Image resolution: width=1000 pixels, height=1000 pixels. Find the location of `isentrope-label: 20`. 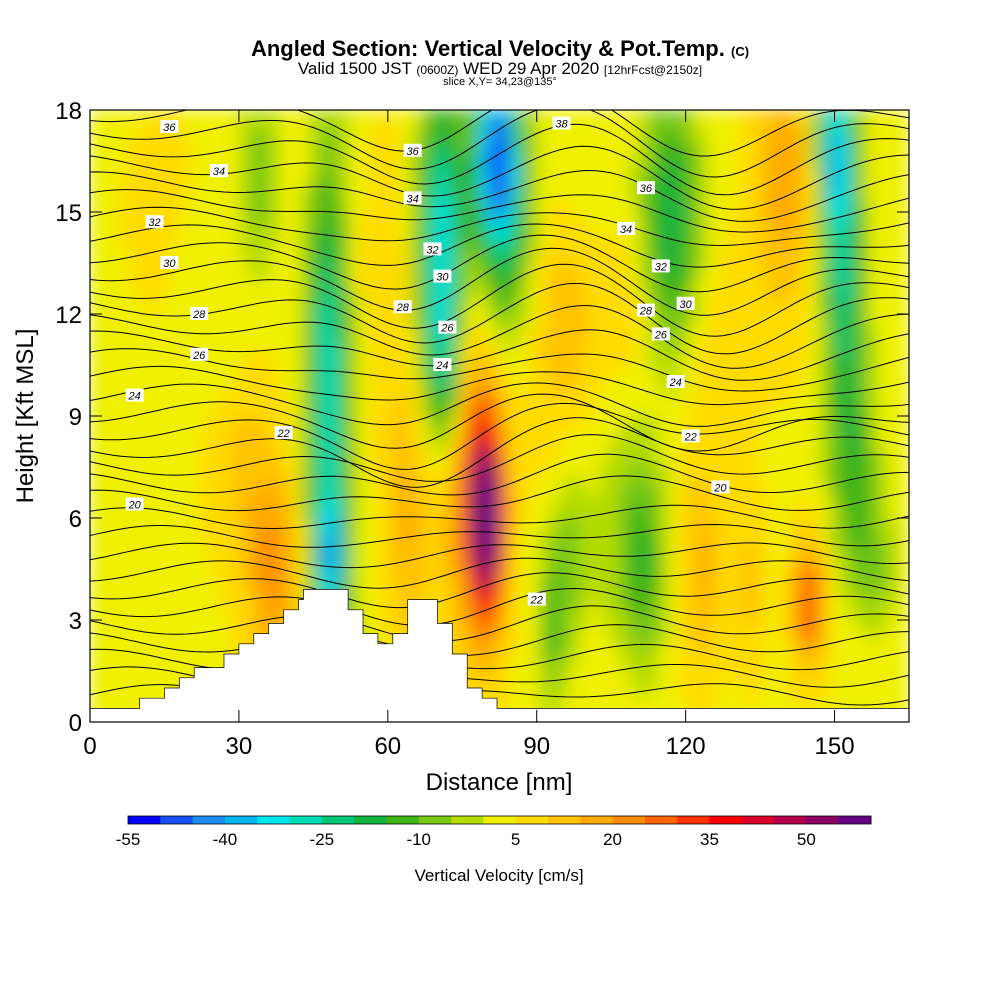

isentrope-label: 20 is located at coordinates (720, 487).